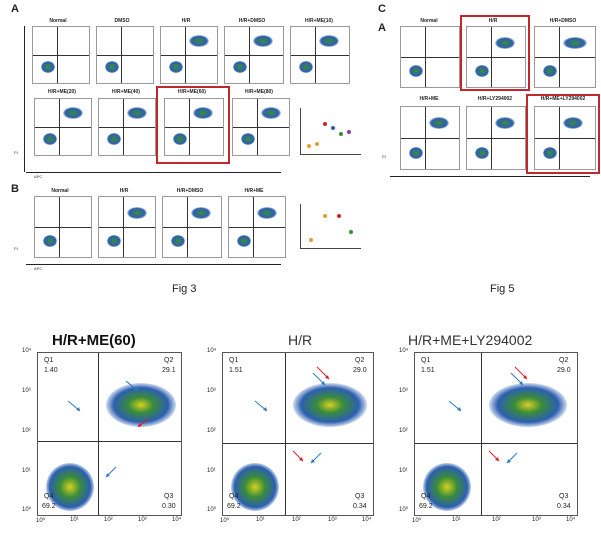 The width and height of the screenshot is (601, 539). I want to click on fig3-summary-chart, so click(330, 131).